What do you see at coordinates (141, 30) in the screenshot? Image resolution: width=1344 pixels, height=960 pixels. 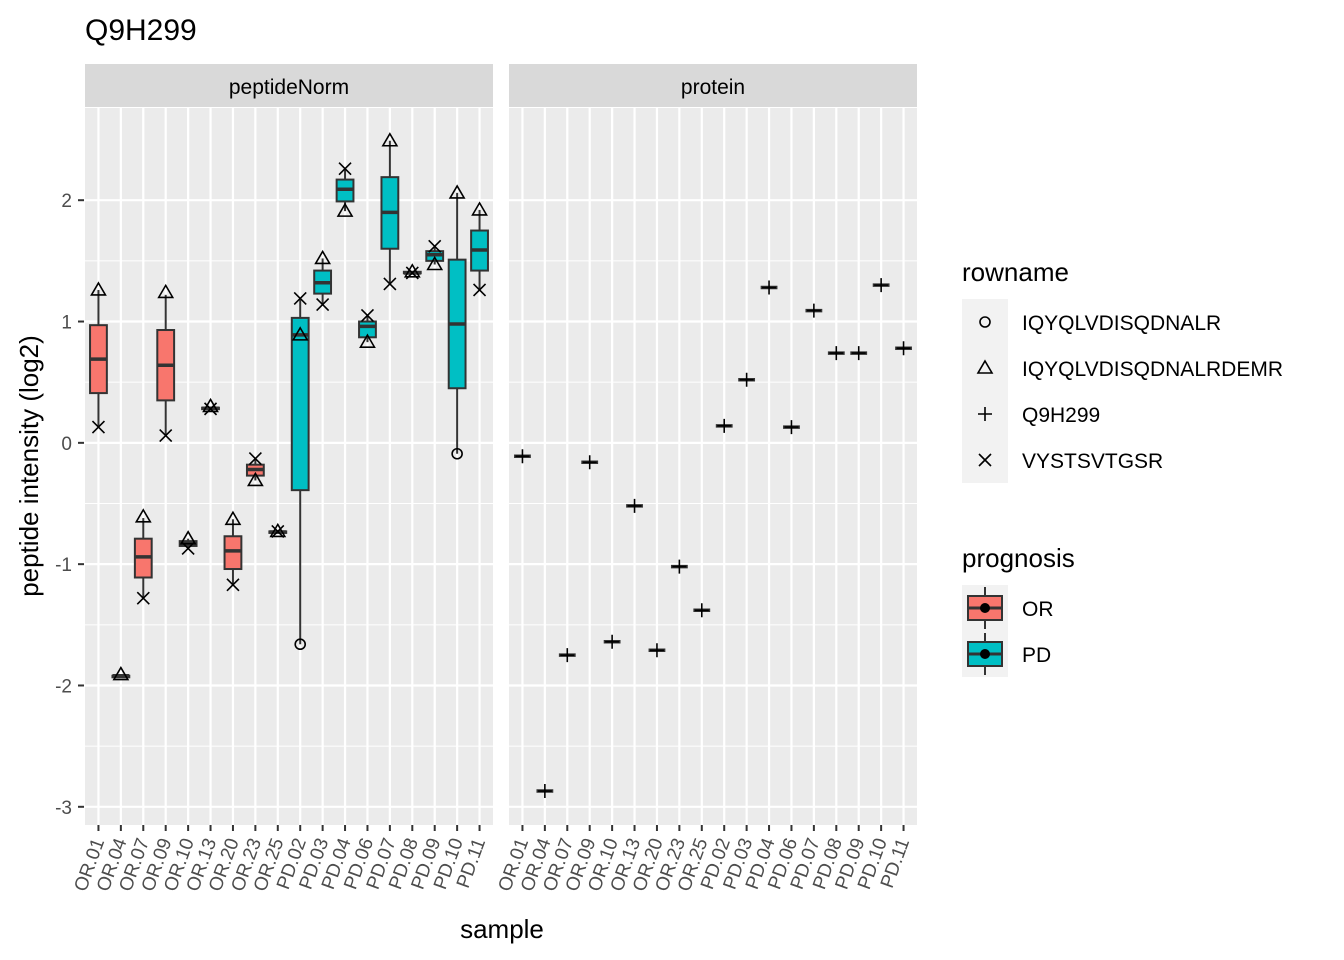 I see `chart-title: Q9H299` at bounding box center [141, 30].